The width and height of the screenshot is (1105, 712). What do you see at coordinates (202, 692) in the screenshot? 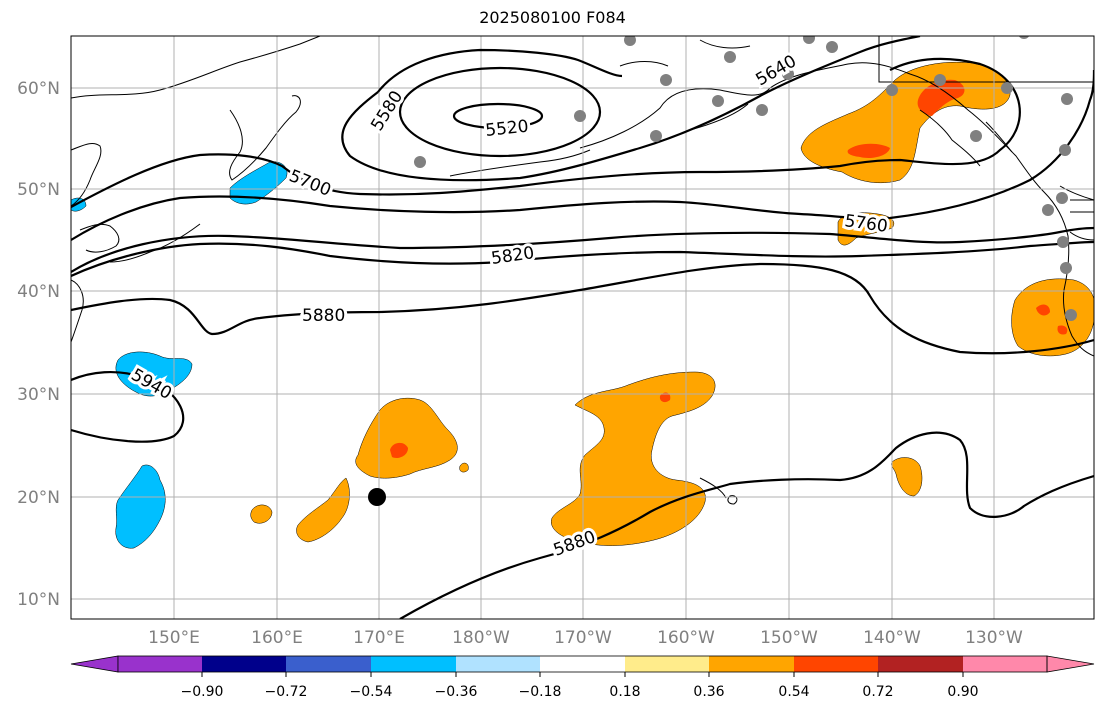
I see `colorbar-tick-label: −0.90` at bounding box center [202, 692].